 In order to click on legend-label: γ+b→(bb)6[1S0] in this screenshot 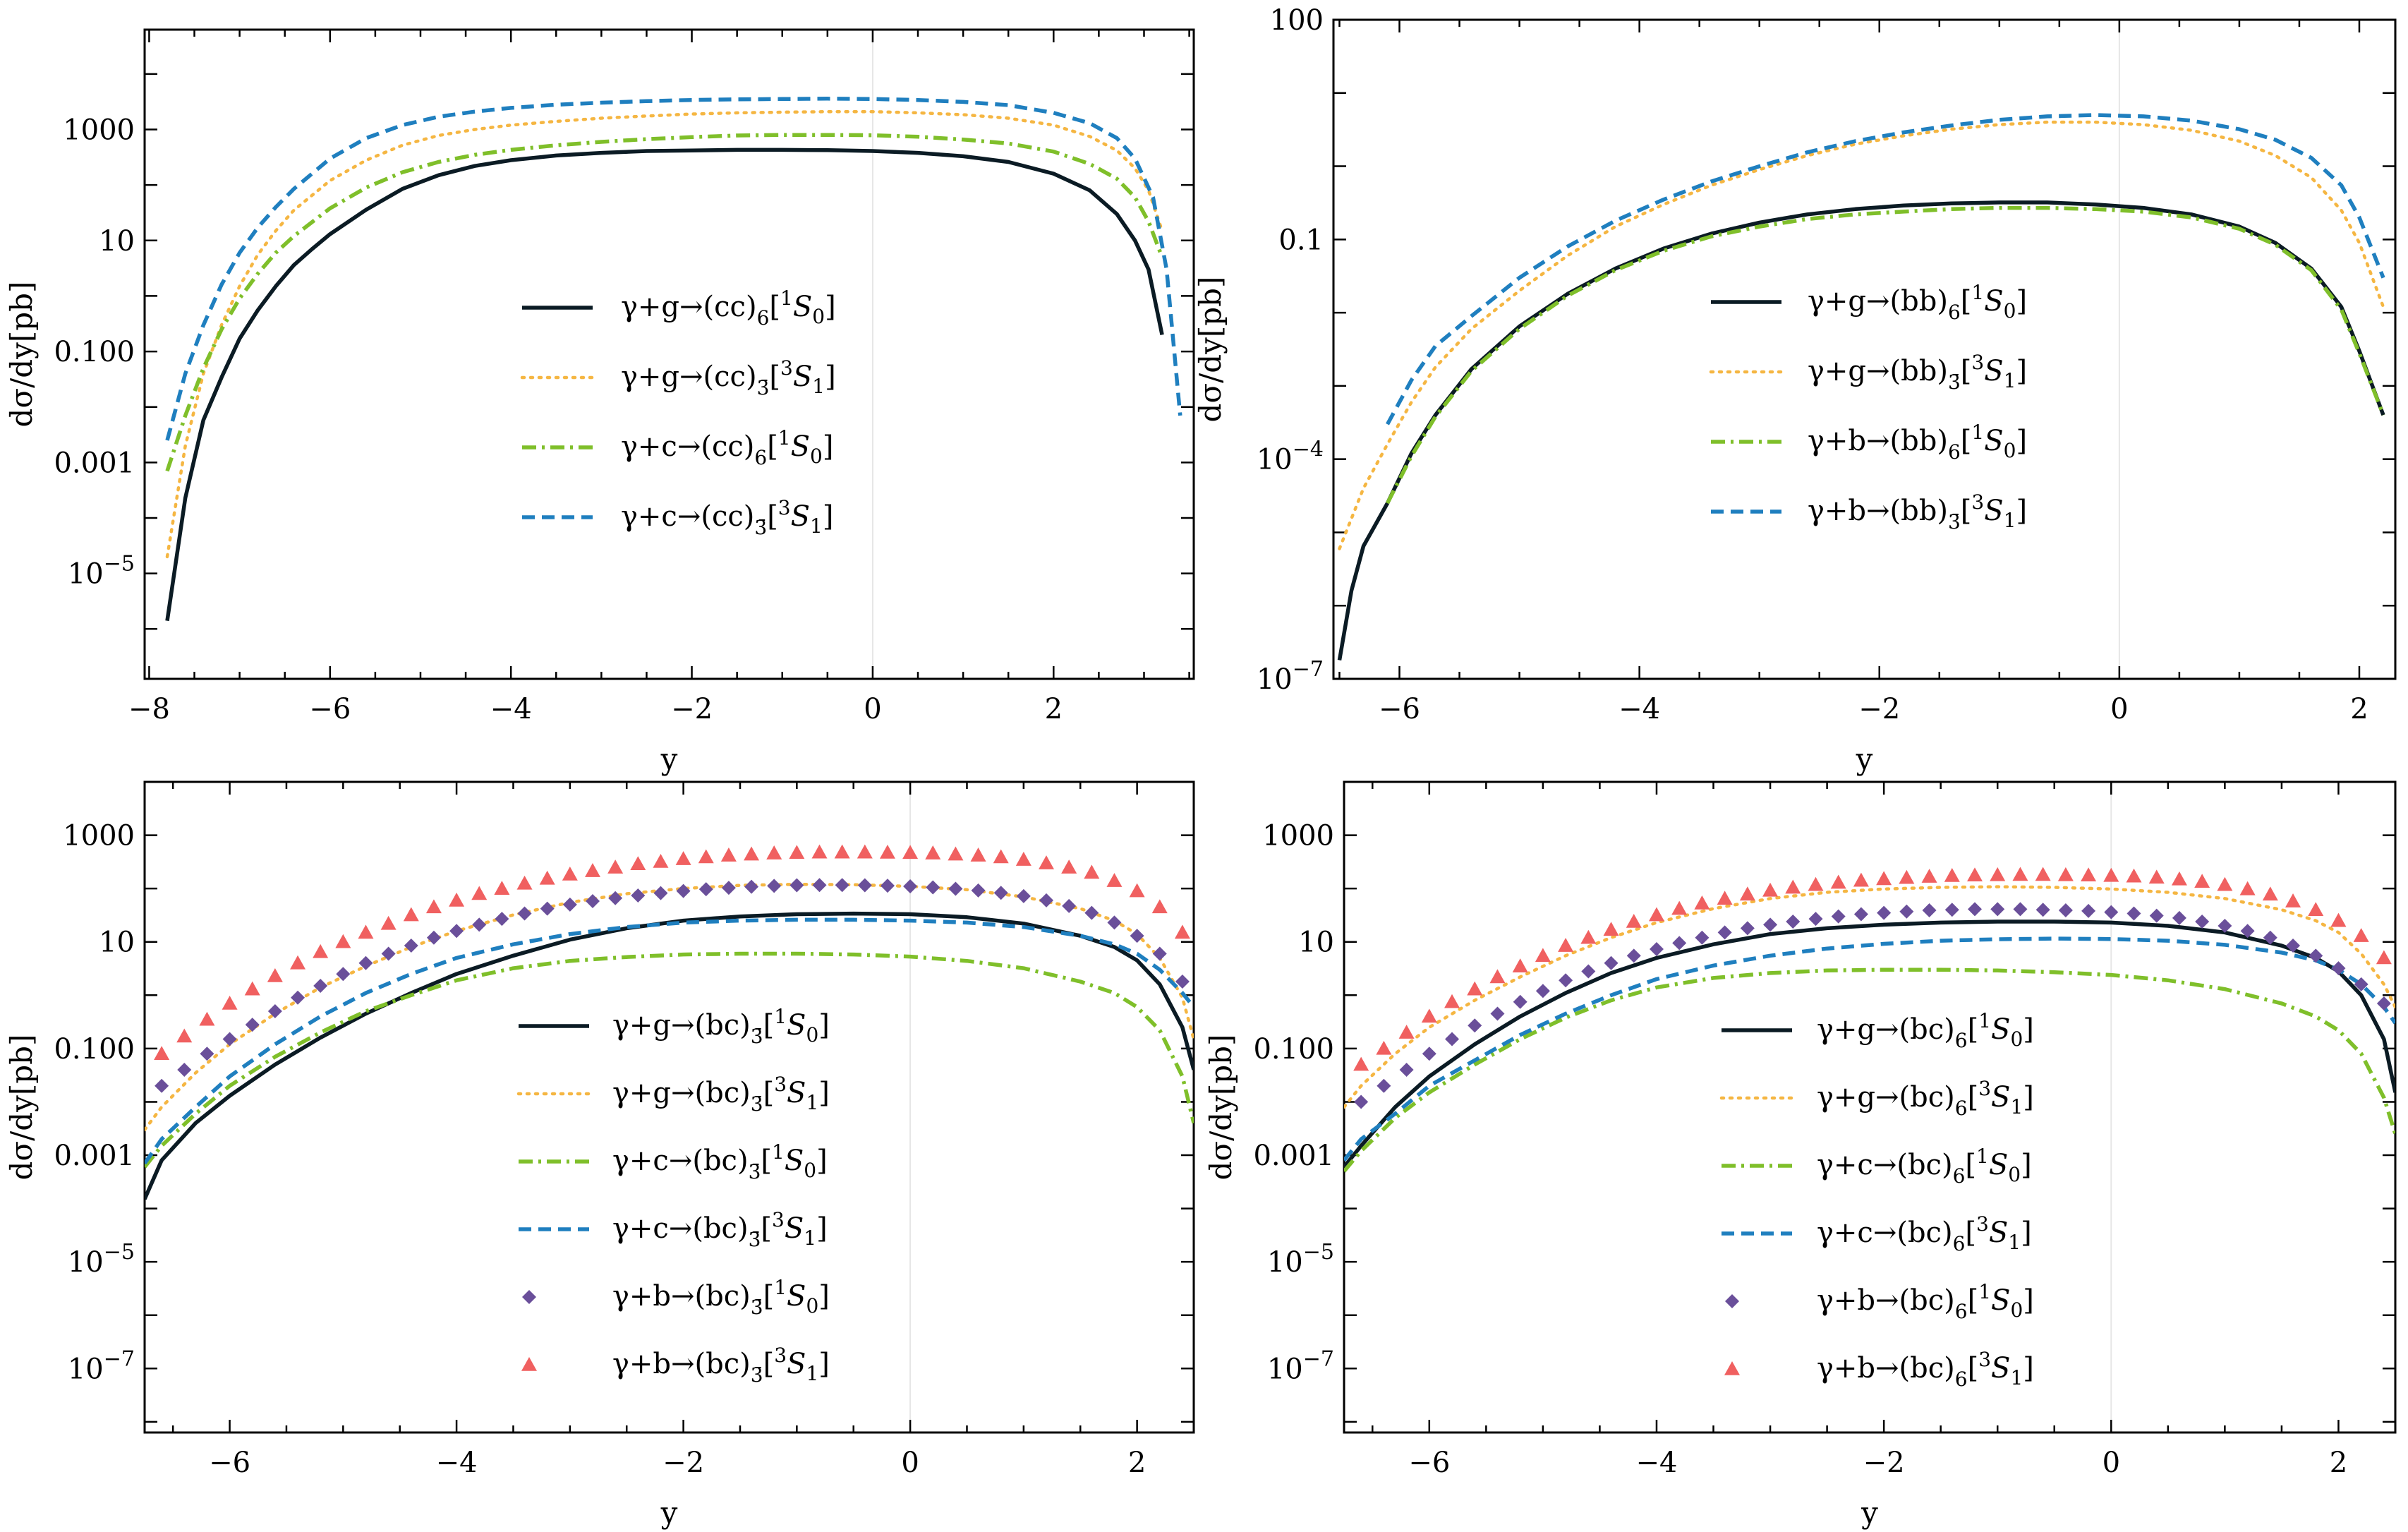, I will do `click(1917, 442)`.